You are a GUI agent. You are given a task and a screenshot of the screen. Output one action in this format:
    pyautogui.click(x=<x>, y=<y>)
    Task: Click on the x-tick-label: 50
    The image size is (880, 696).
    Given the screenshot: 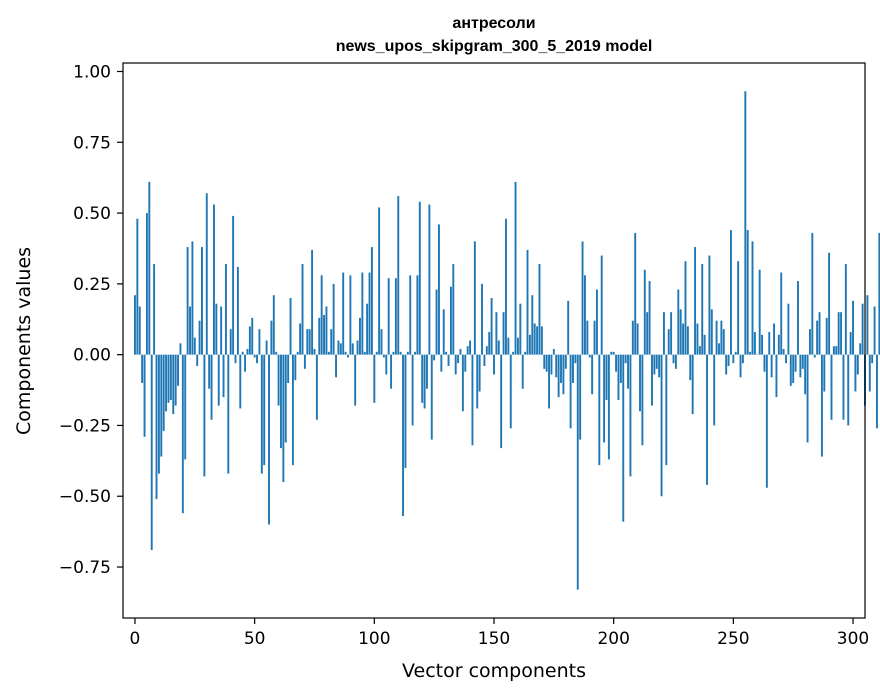 What is the action you would take?
    pyautogui.click(x=255, y=639)
    